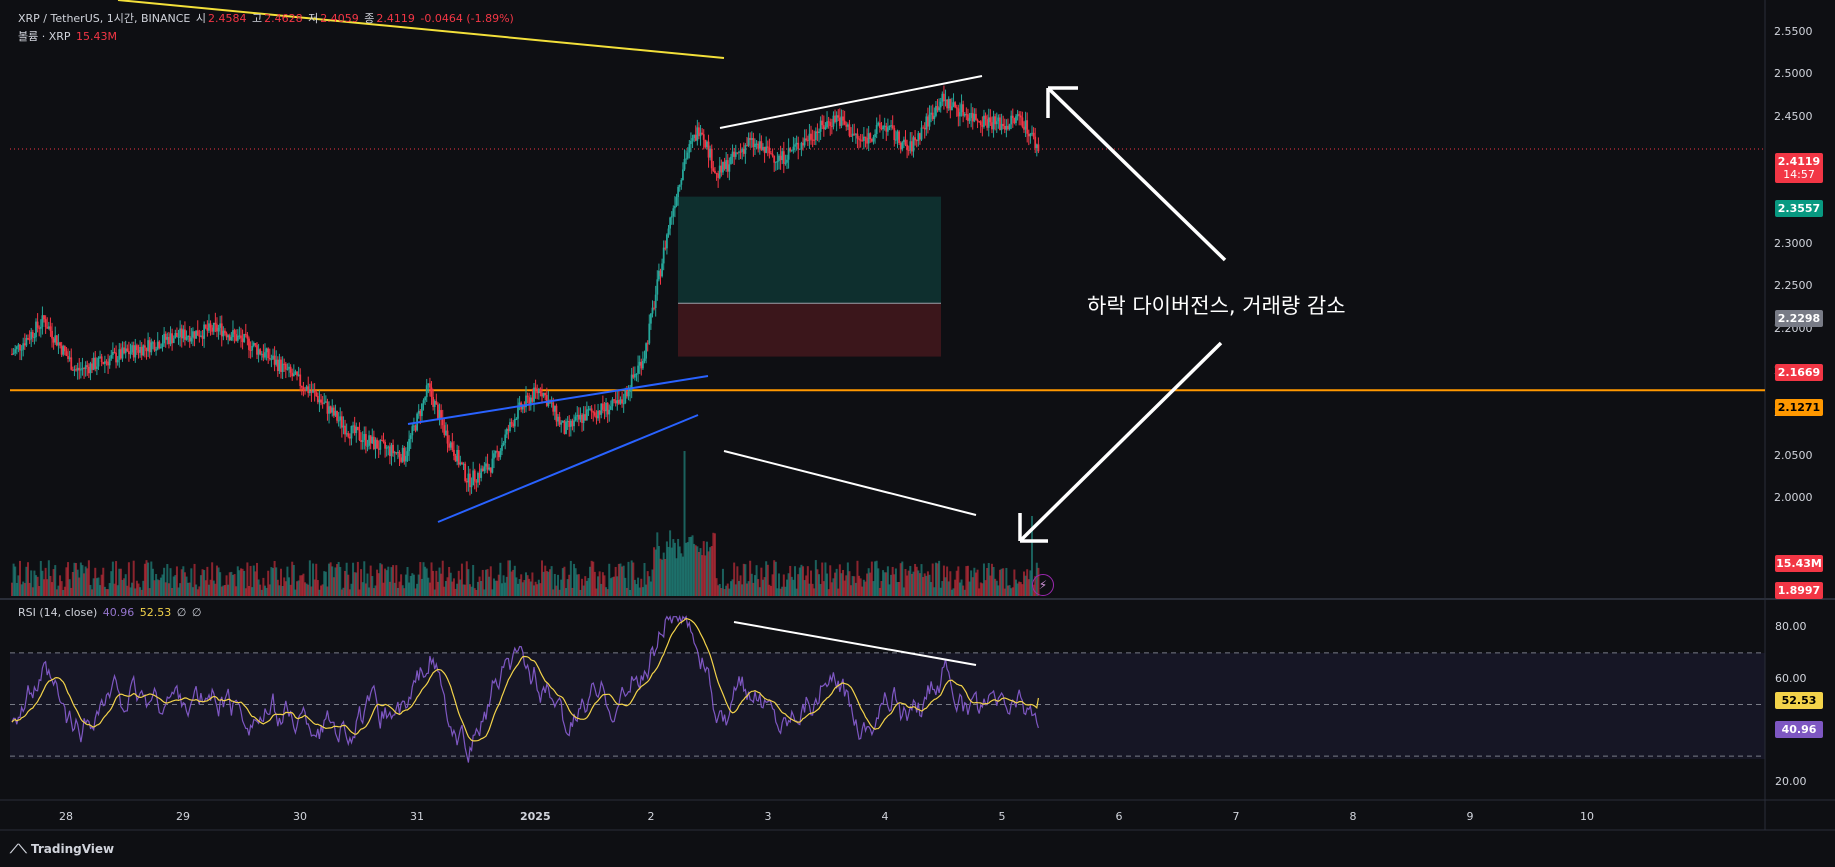 The width and height of the screenshot is (1835, 867). Describe the element at coordinates (809, 276) in the screenshot. I see `position-tool` at that location.